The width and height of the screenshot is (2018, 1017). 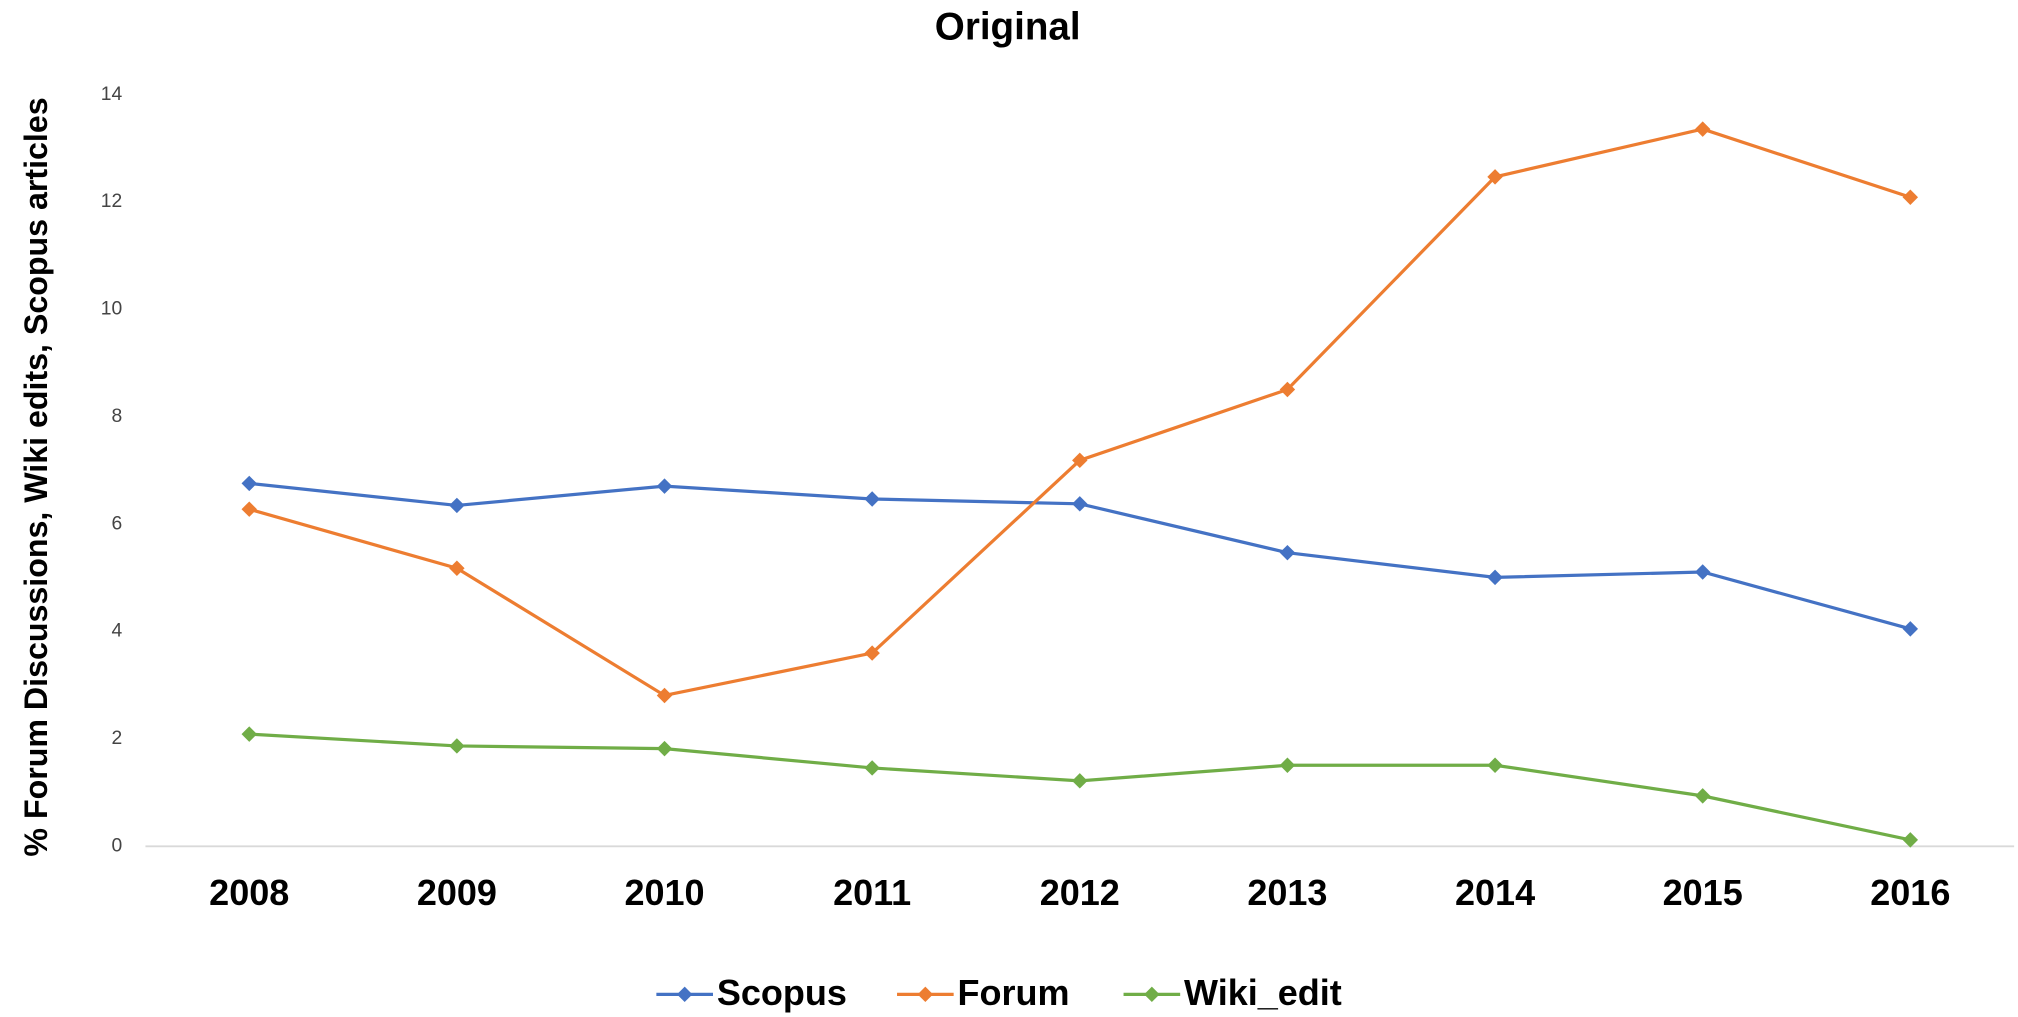 I want to click on y-tick-label: 4, so click(x=117, y=631).